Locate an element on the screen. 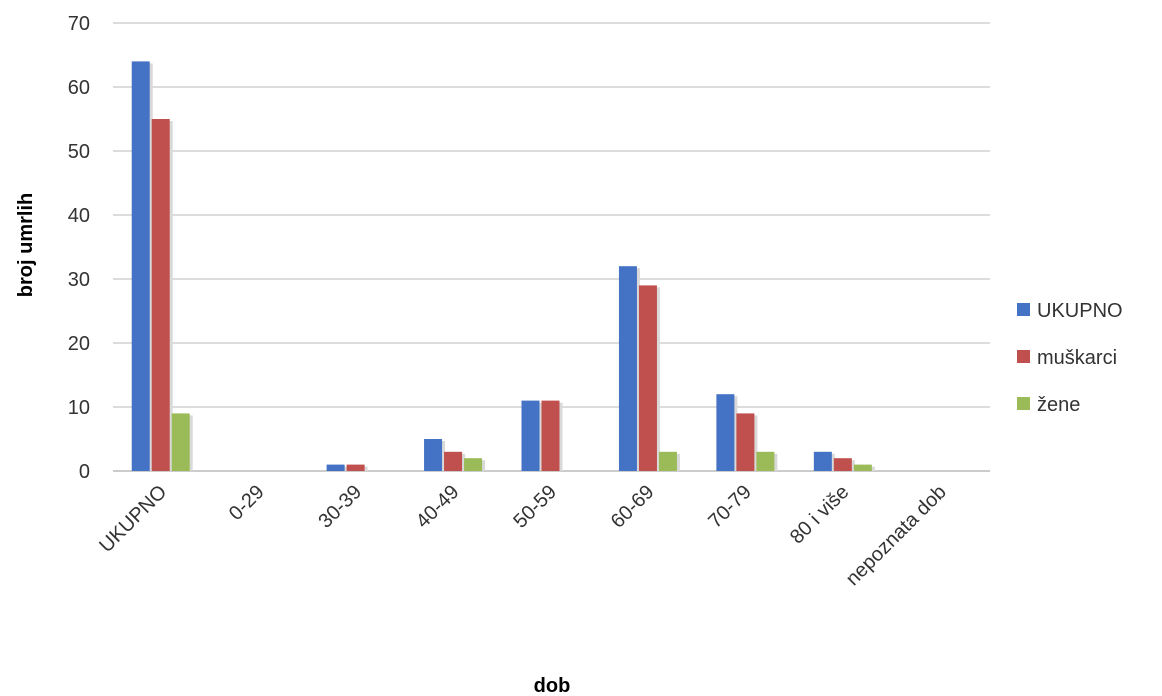  legend: UKUPNO muškarci žene is located at coordinates (1070, 358).